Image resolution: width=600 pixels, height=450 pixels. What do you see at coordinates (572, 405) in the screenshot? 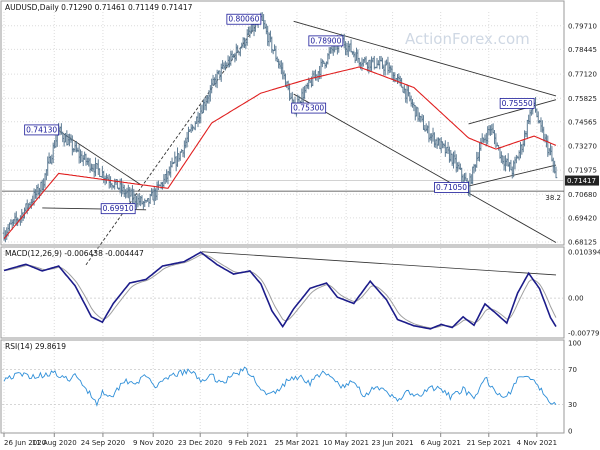
I see `rsi-y-tick-label: 30` at bounding box center [572, 405].